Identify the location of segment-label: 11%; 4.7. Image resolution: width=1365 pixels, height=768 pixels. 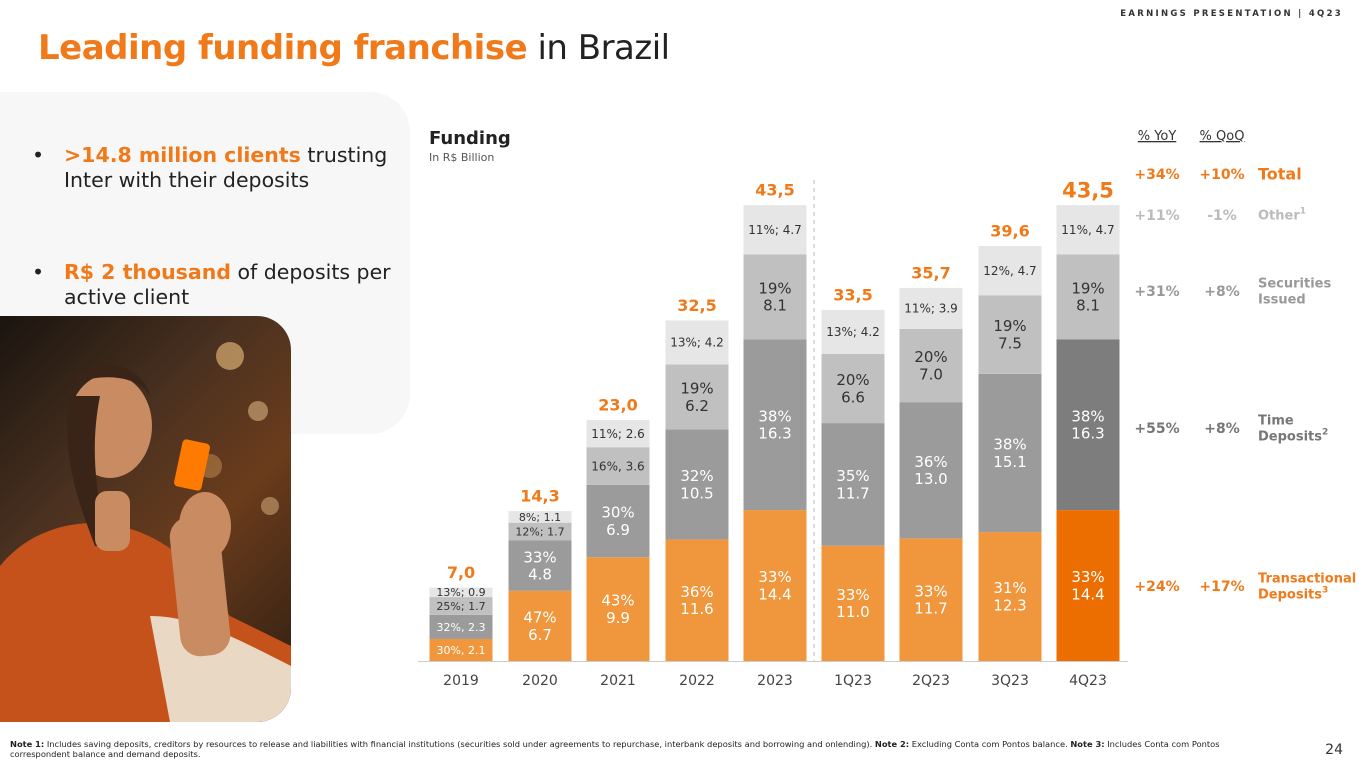
(775, 230).